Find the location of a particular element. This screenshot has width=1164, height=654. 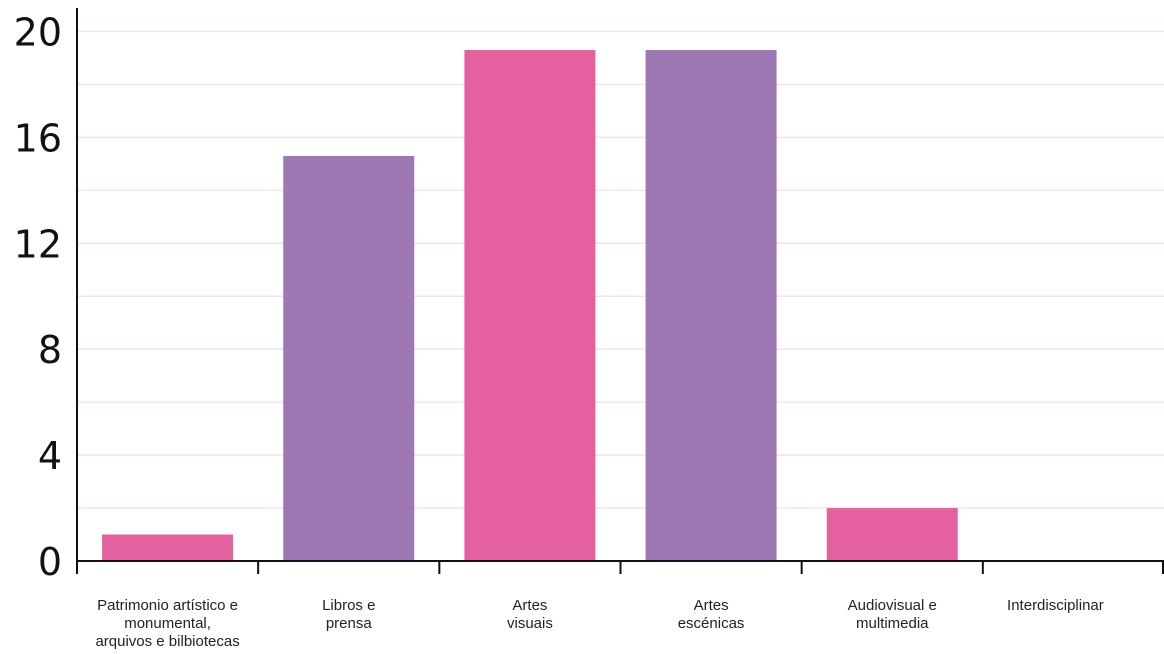

y-tick-label: 16 is located at coordinates (38, 138).